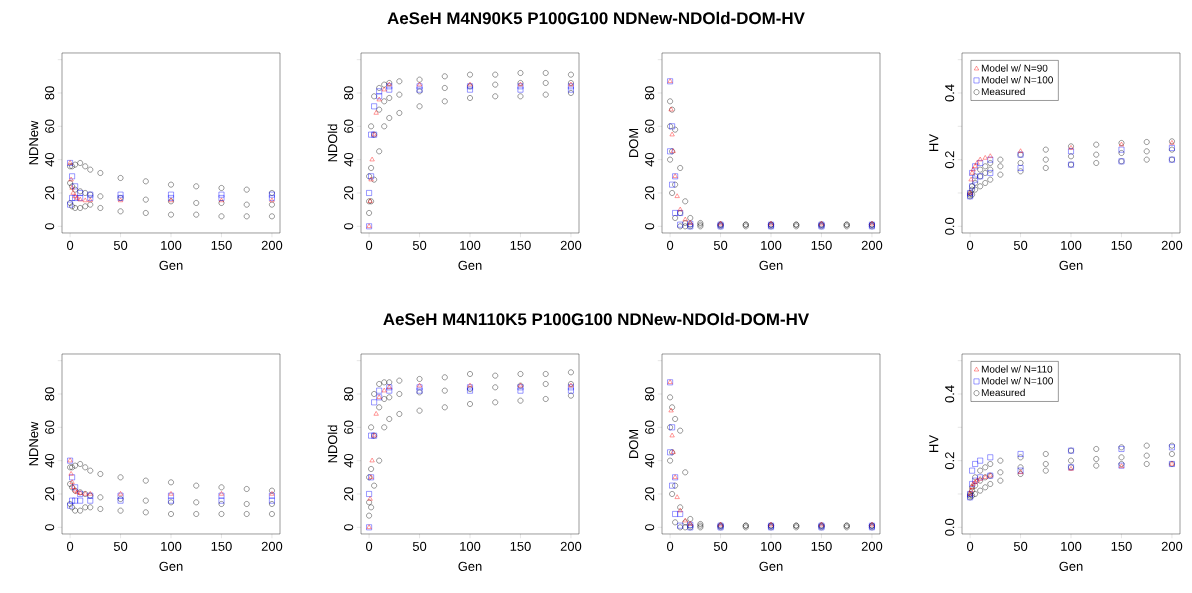  Describe the element at coordinates (596, 18) in the screenshot. I see `chart-title: AeSeH M4N90K5 P100G100 NDNew-NDOld-DOM-HV` at that location.